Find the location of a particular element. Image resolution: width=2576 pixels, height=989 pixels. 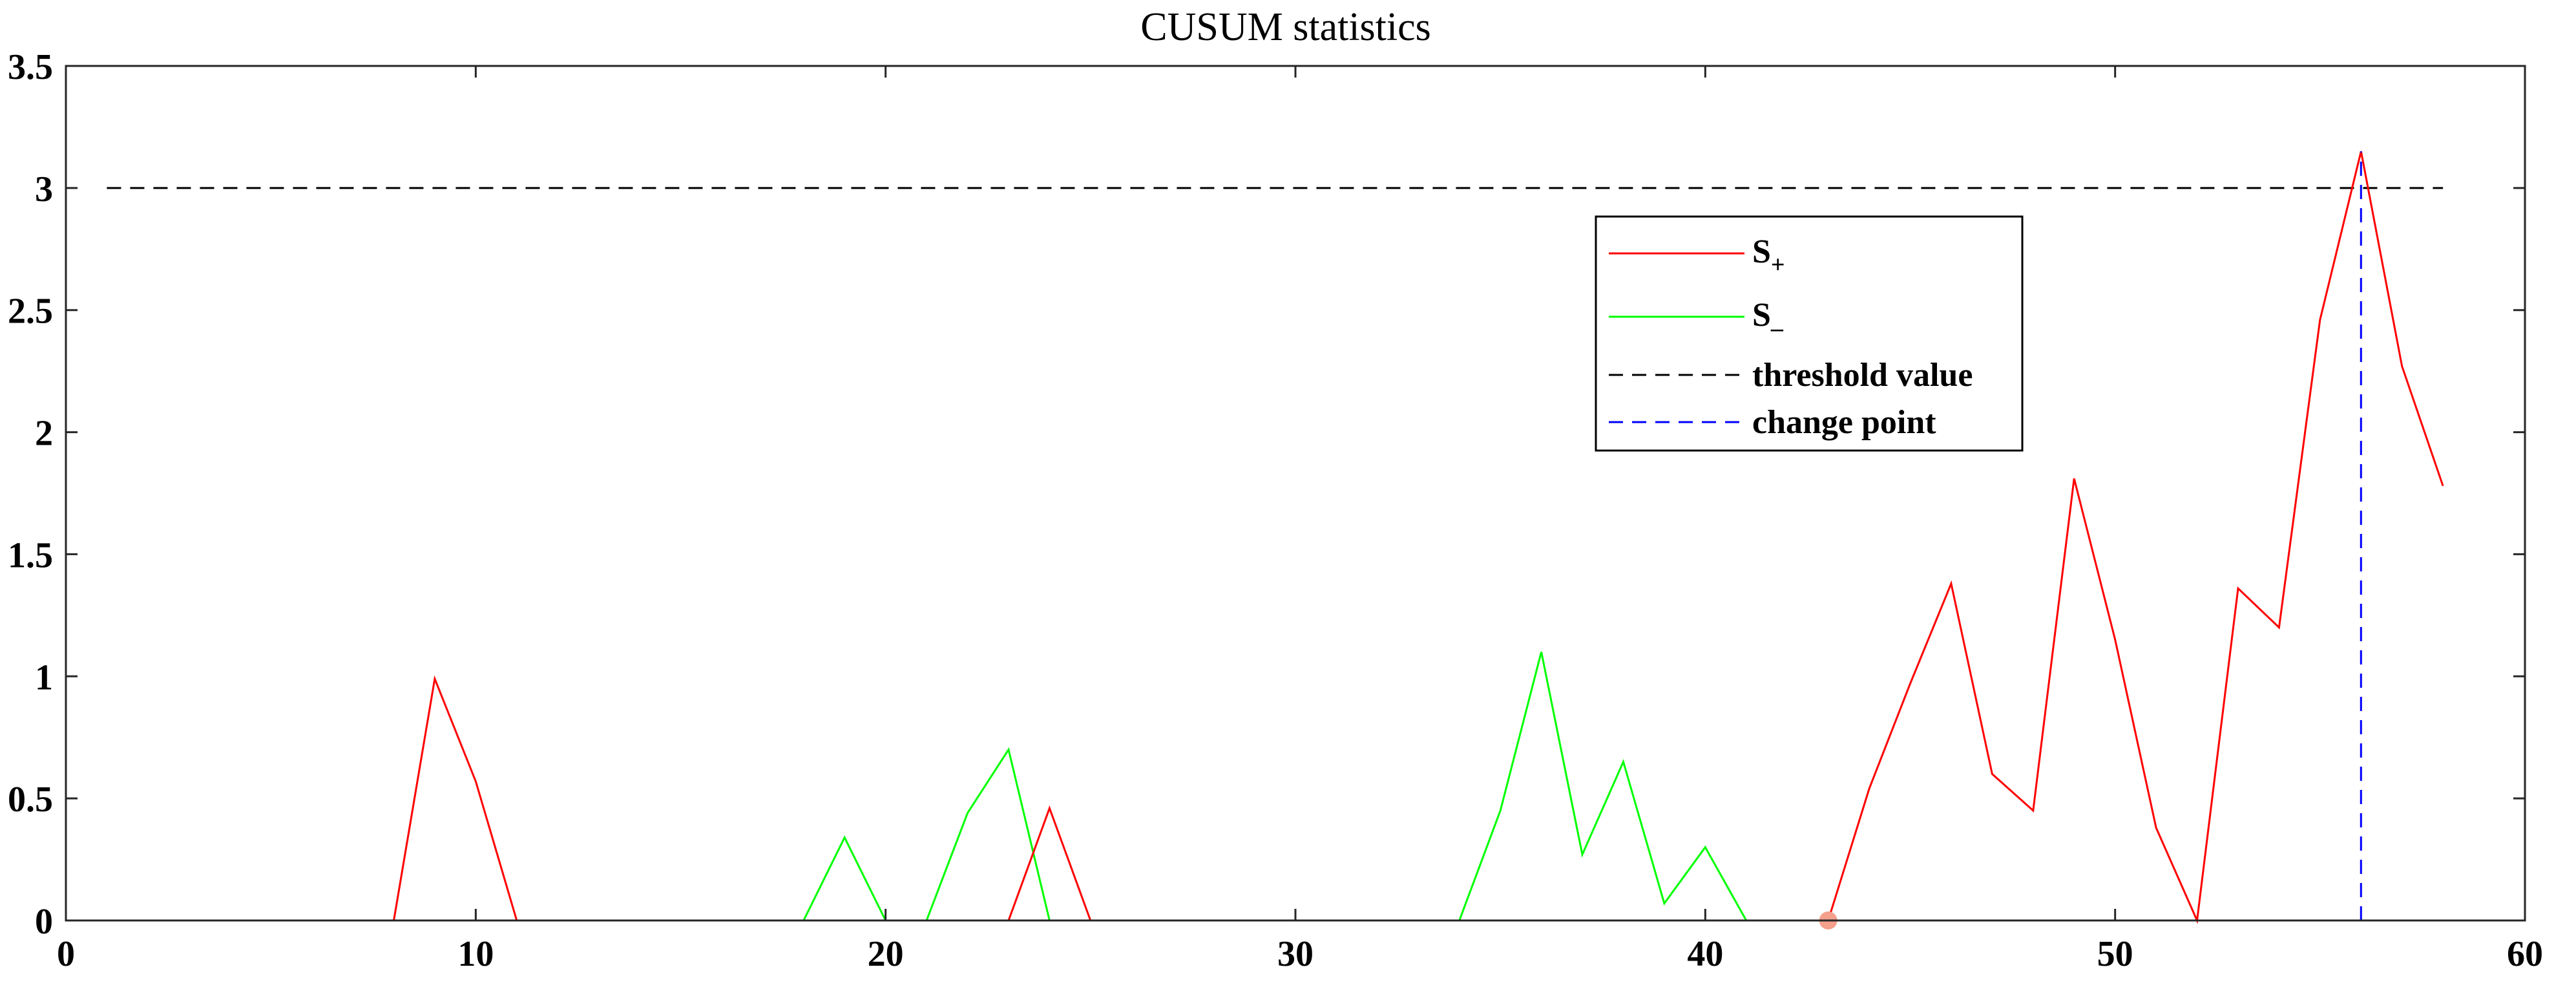

legend-label-threshold: threshold value is located at coordinates (1862, 376).